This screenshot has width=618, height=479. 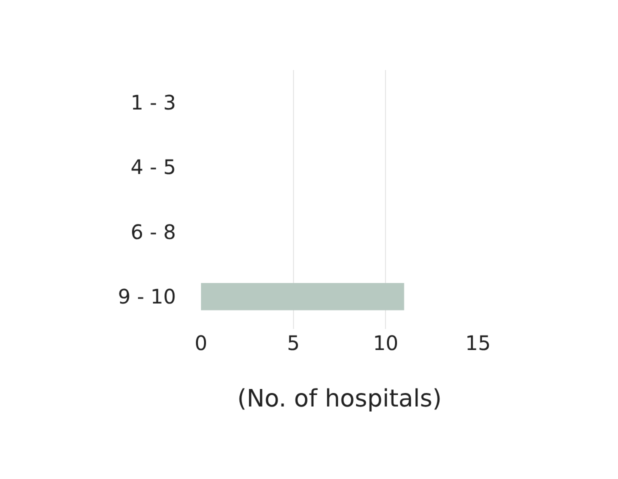 What do you see at coordinates (478, 343) in the screenshot?
I see `x-tick-label: 15` at bounding box center [478, 343].